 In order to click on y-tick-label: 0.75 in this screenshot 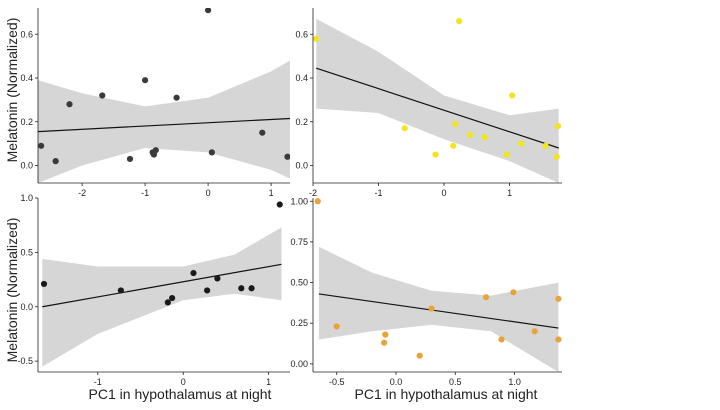, I will do `click(299, 242)`.